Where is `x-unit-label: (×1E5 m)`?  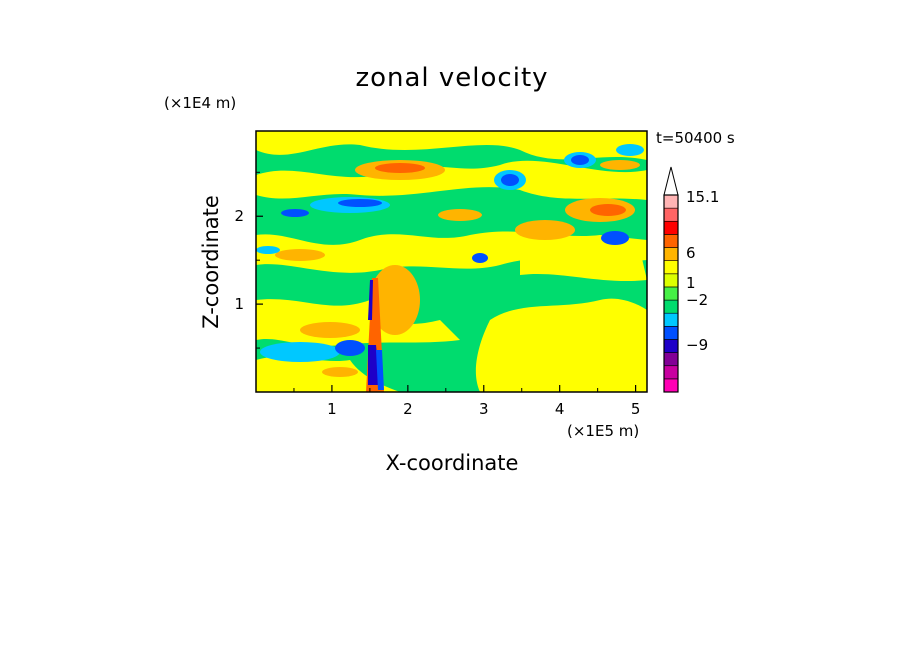 x-unit-label: (×1E5 m) is located at coordinates (603, 431).